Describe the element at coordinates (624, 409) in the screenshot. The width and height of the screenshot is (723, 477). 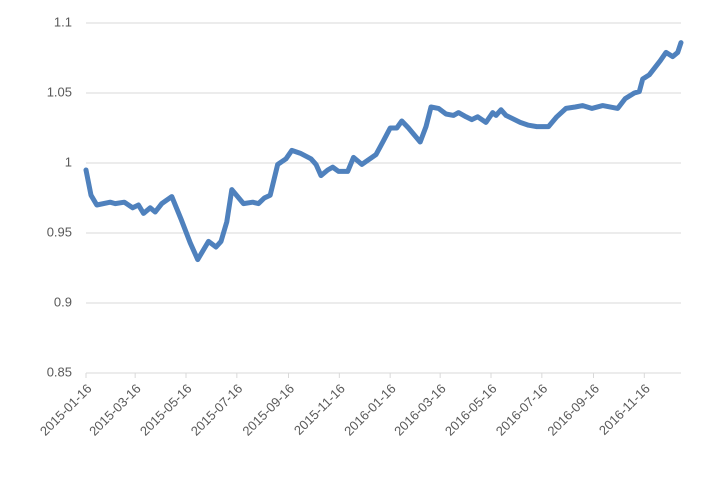
I see `x-tick-label: 2016-11-16` at that location.